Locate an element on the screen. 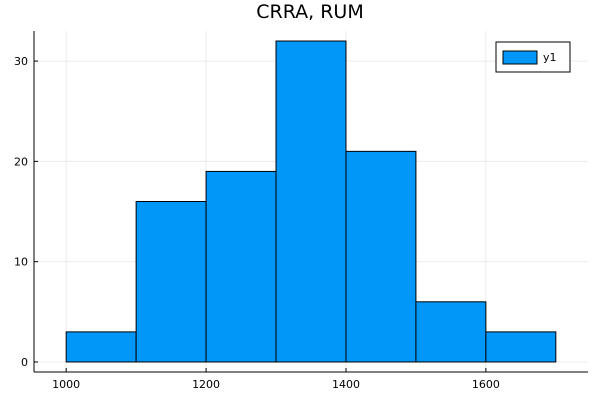 Image resolution: width=600 pixels, height=400 pixels. x-tick-label: 1200 is located at coordinates (206, 384).